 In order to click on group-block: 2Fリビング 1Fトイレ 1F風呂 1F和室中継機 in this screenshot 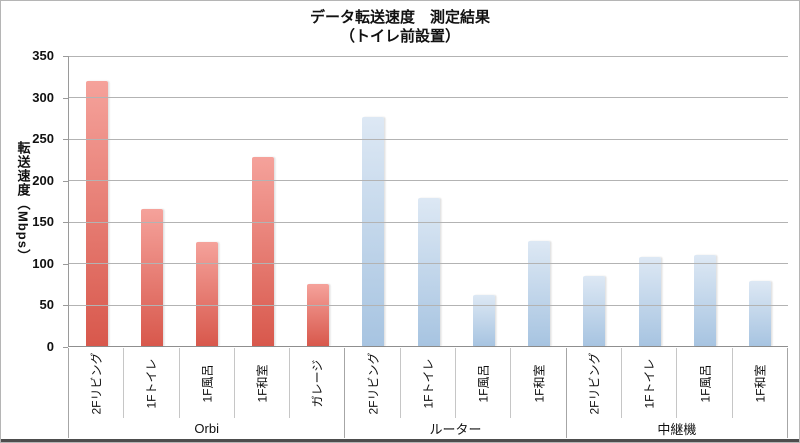, I will do `click(677, 393)`.